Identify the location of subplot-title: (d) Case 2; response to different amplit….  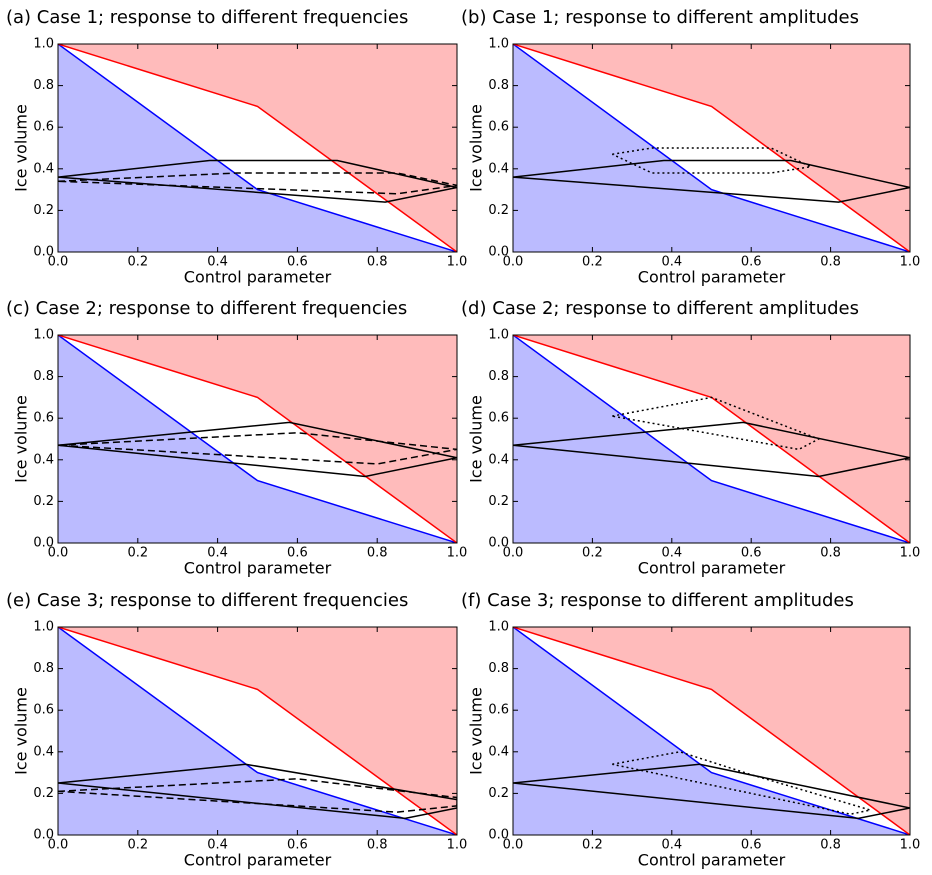
(660, 308).